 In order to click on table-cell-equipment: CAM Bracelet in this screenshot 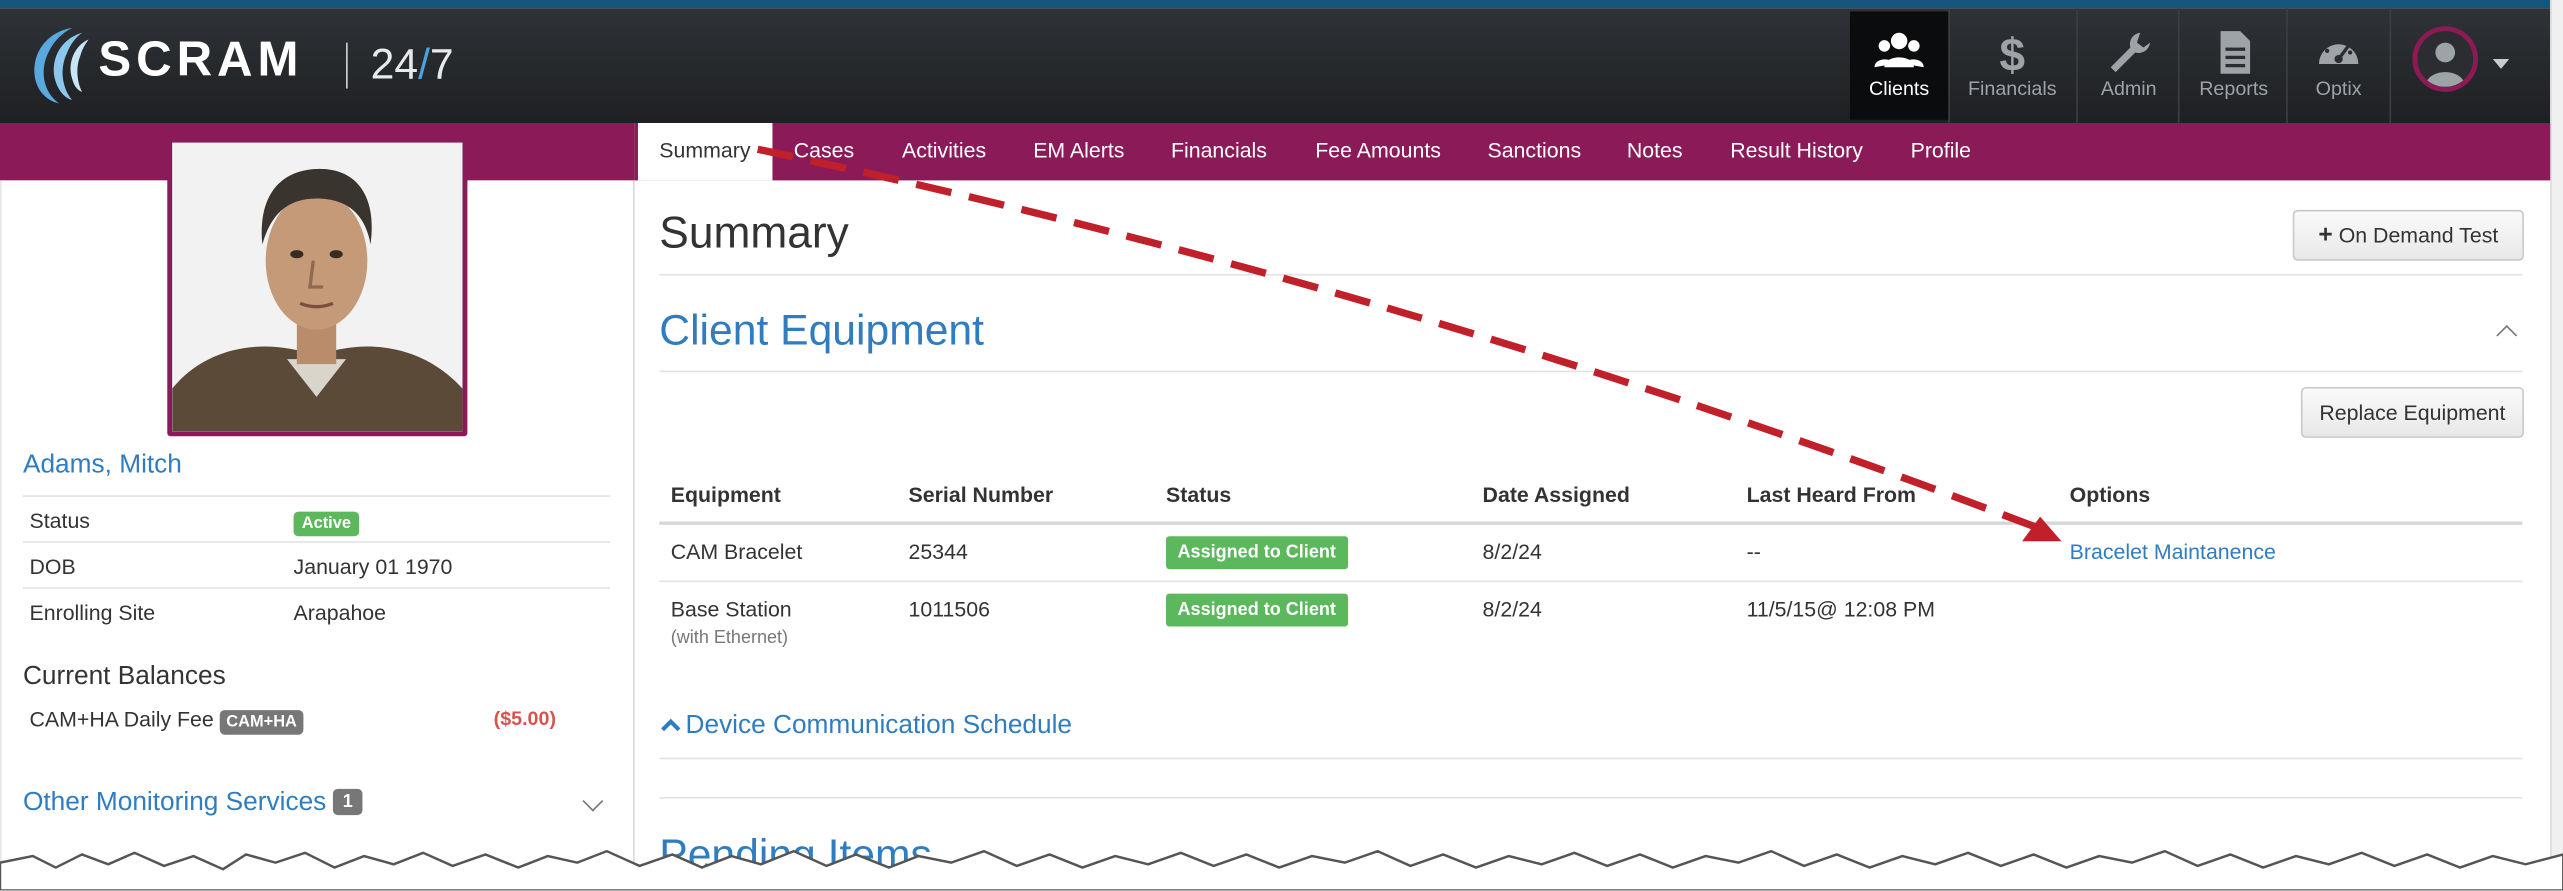, I will do `click(736, 552)`.